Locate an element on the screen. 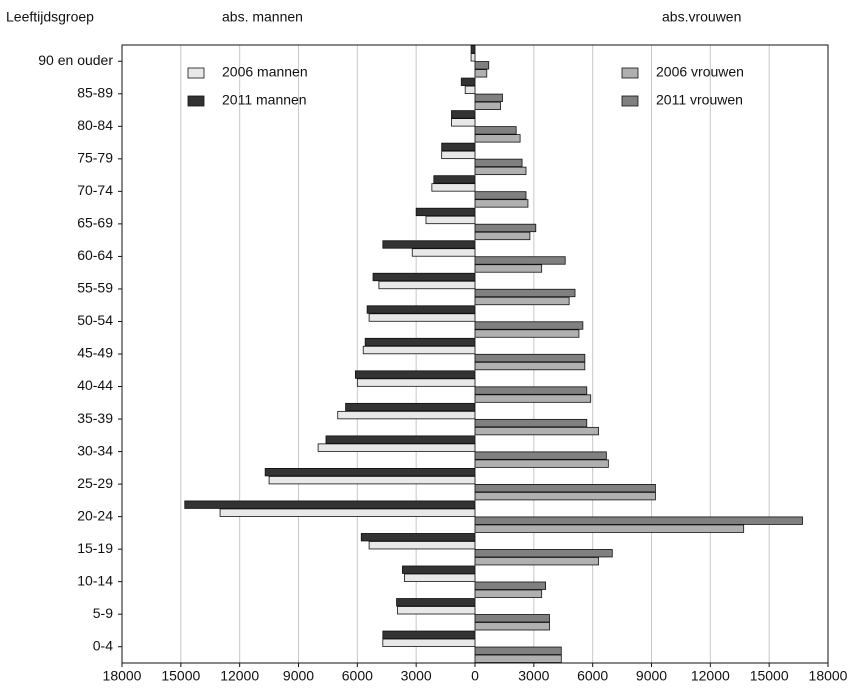 The height and width of the screenshot is (688, 855). y-tick-label: 50-54 is located at coordinates (95, 320).